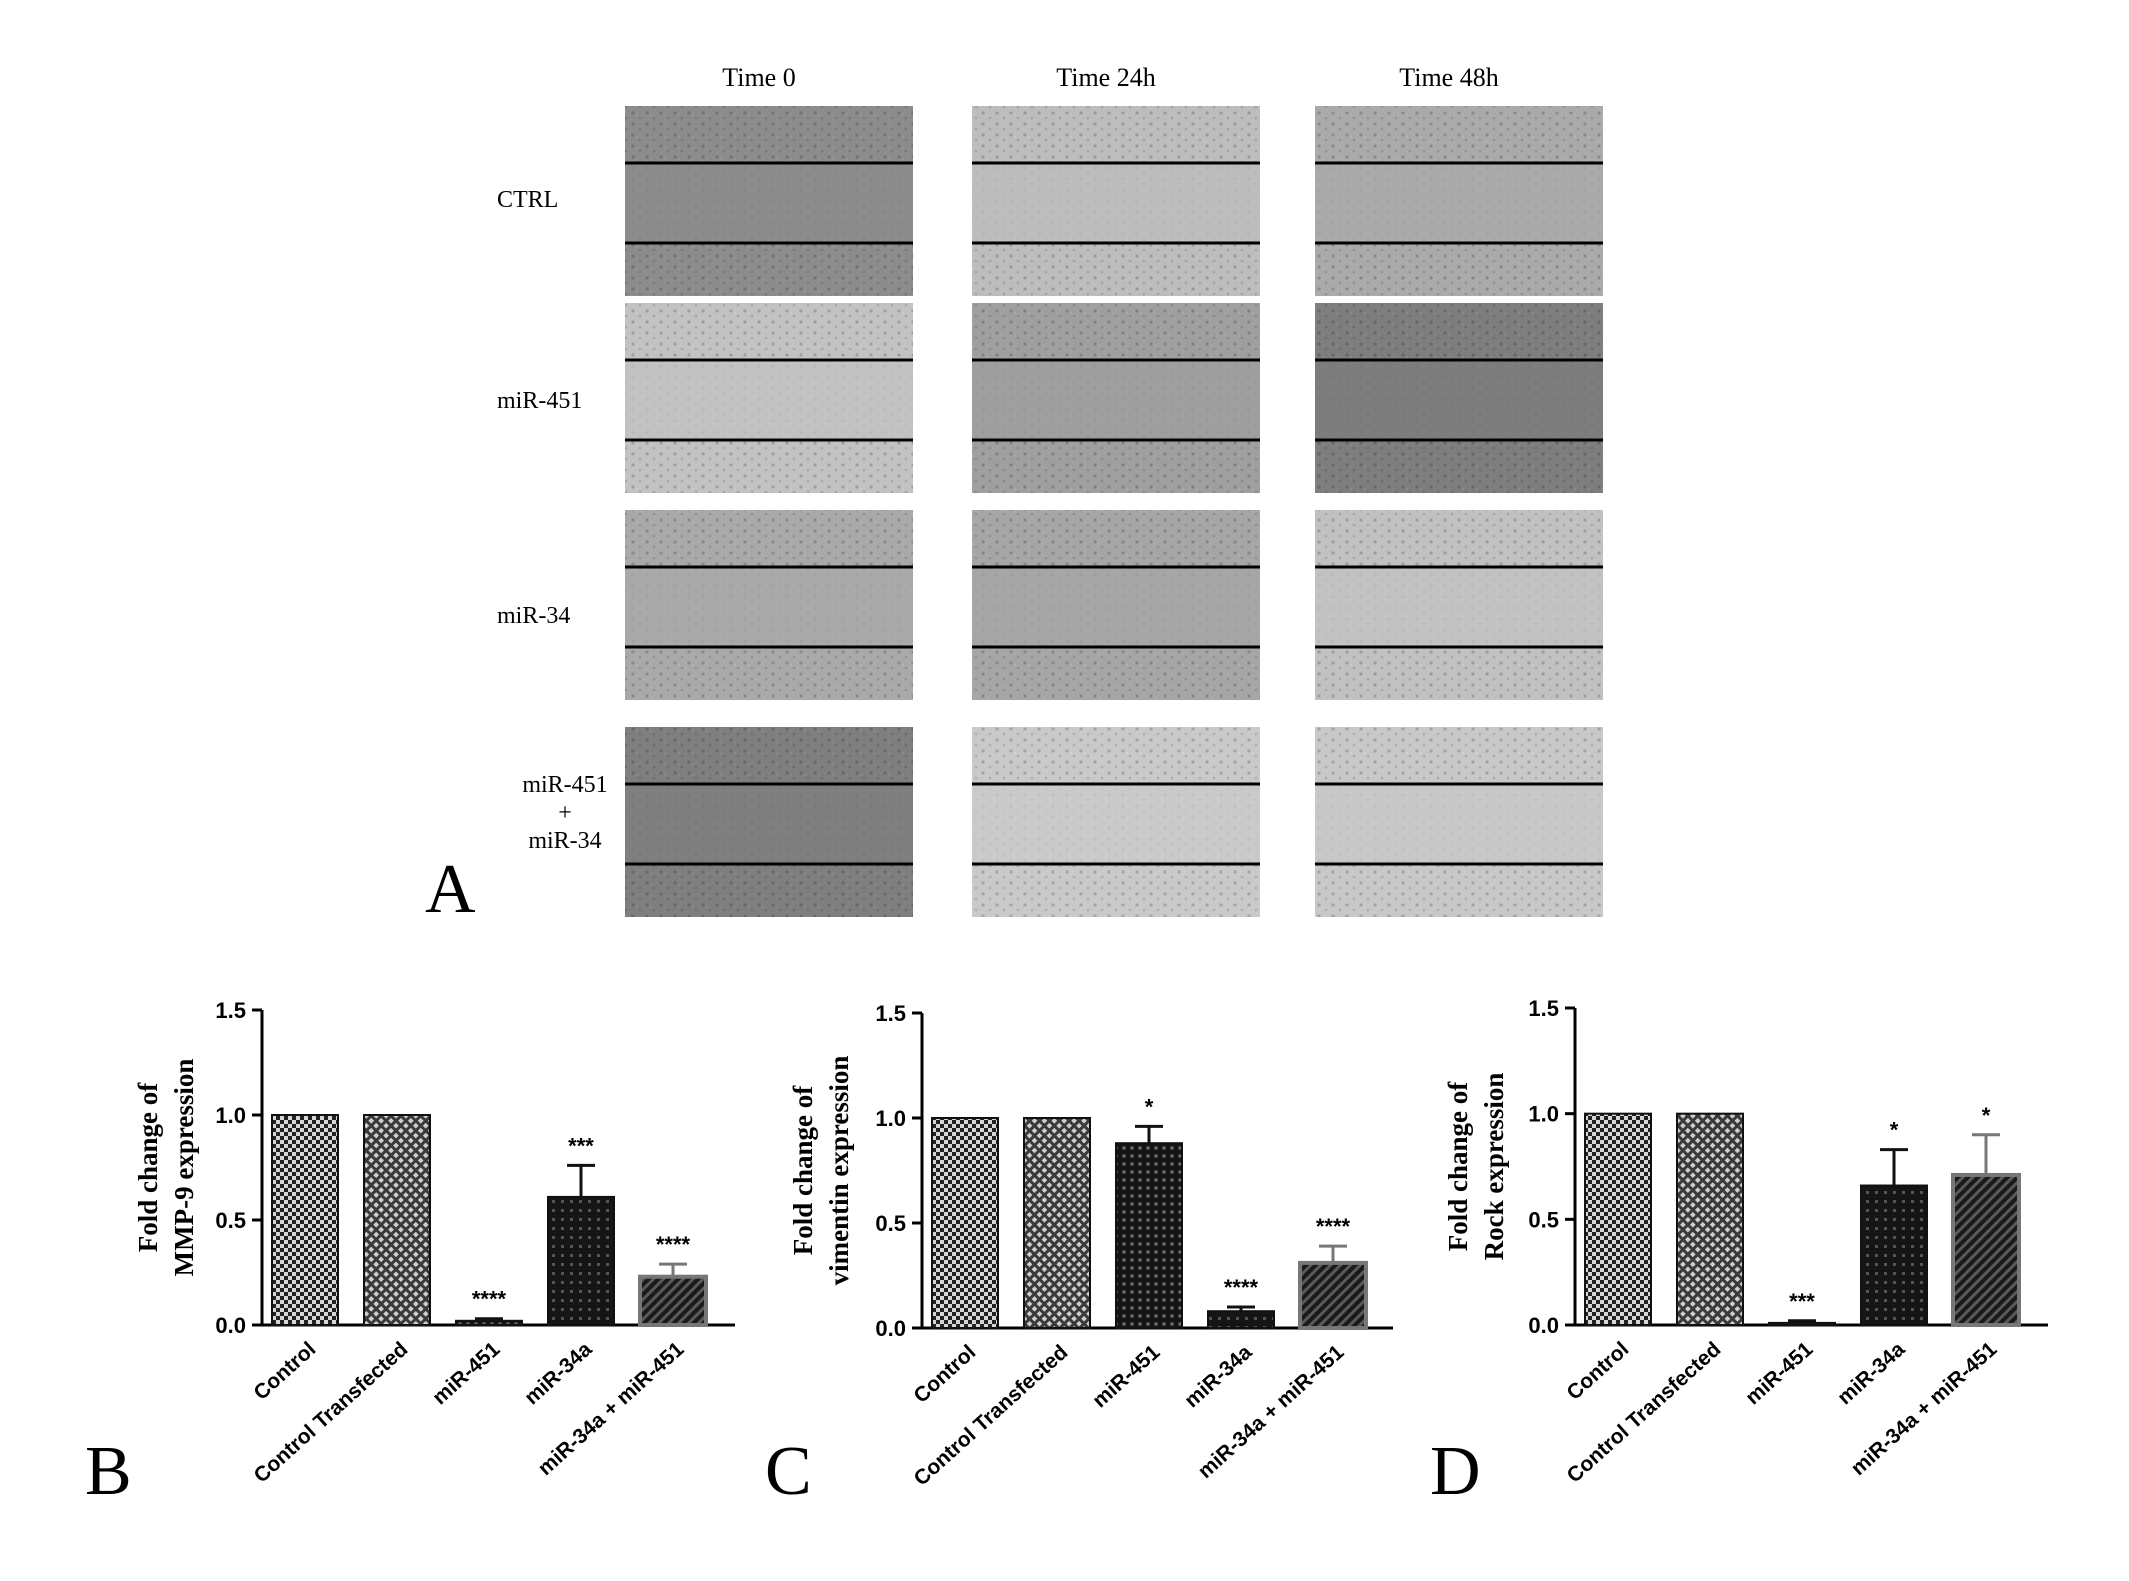 The image size is (2129, 1581). Describe the element at coordinates (1448, 77) in the screenshot. I see `column-label: Time 48h` at that location.